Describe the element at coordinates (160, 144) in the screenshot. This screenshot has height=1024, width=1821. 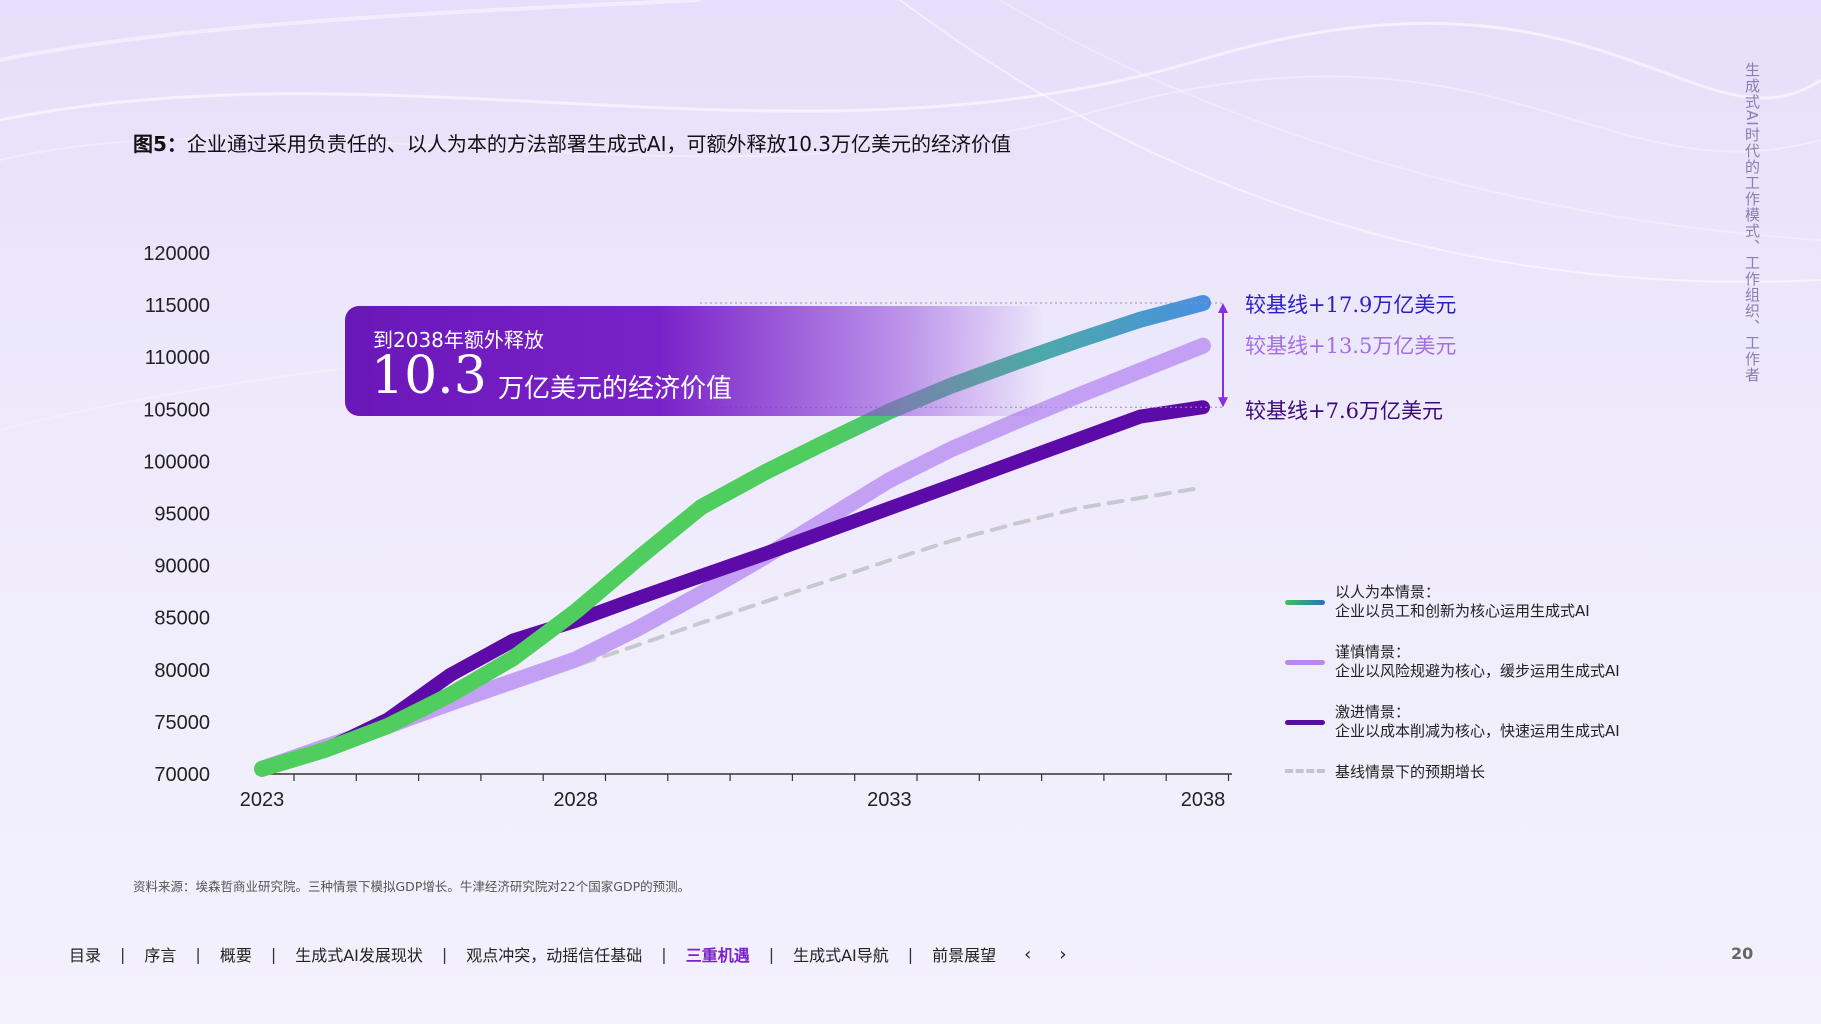
I see `figure-number: 图5：` at that location.